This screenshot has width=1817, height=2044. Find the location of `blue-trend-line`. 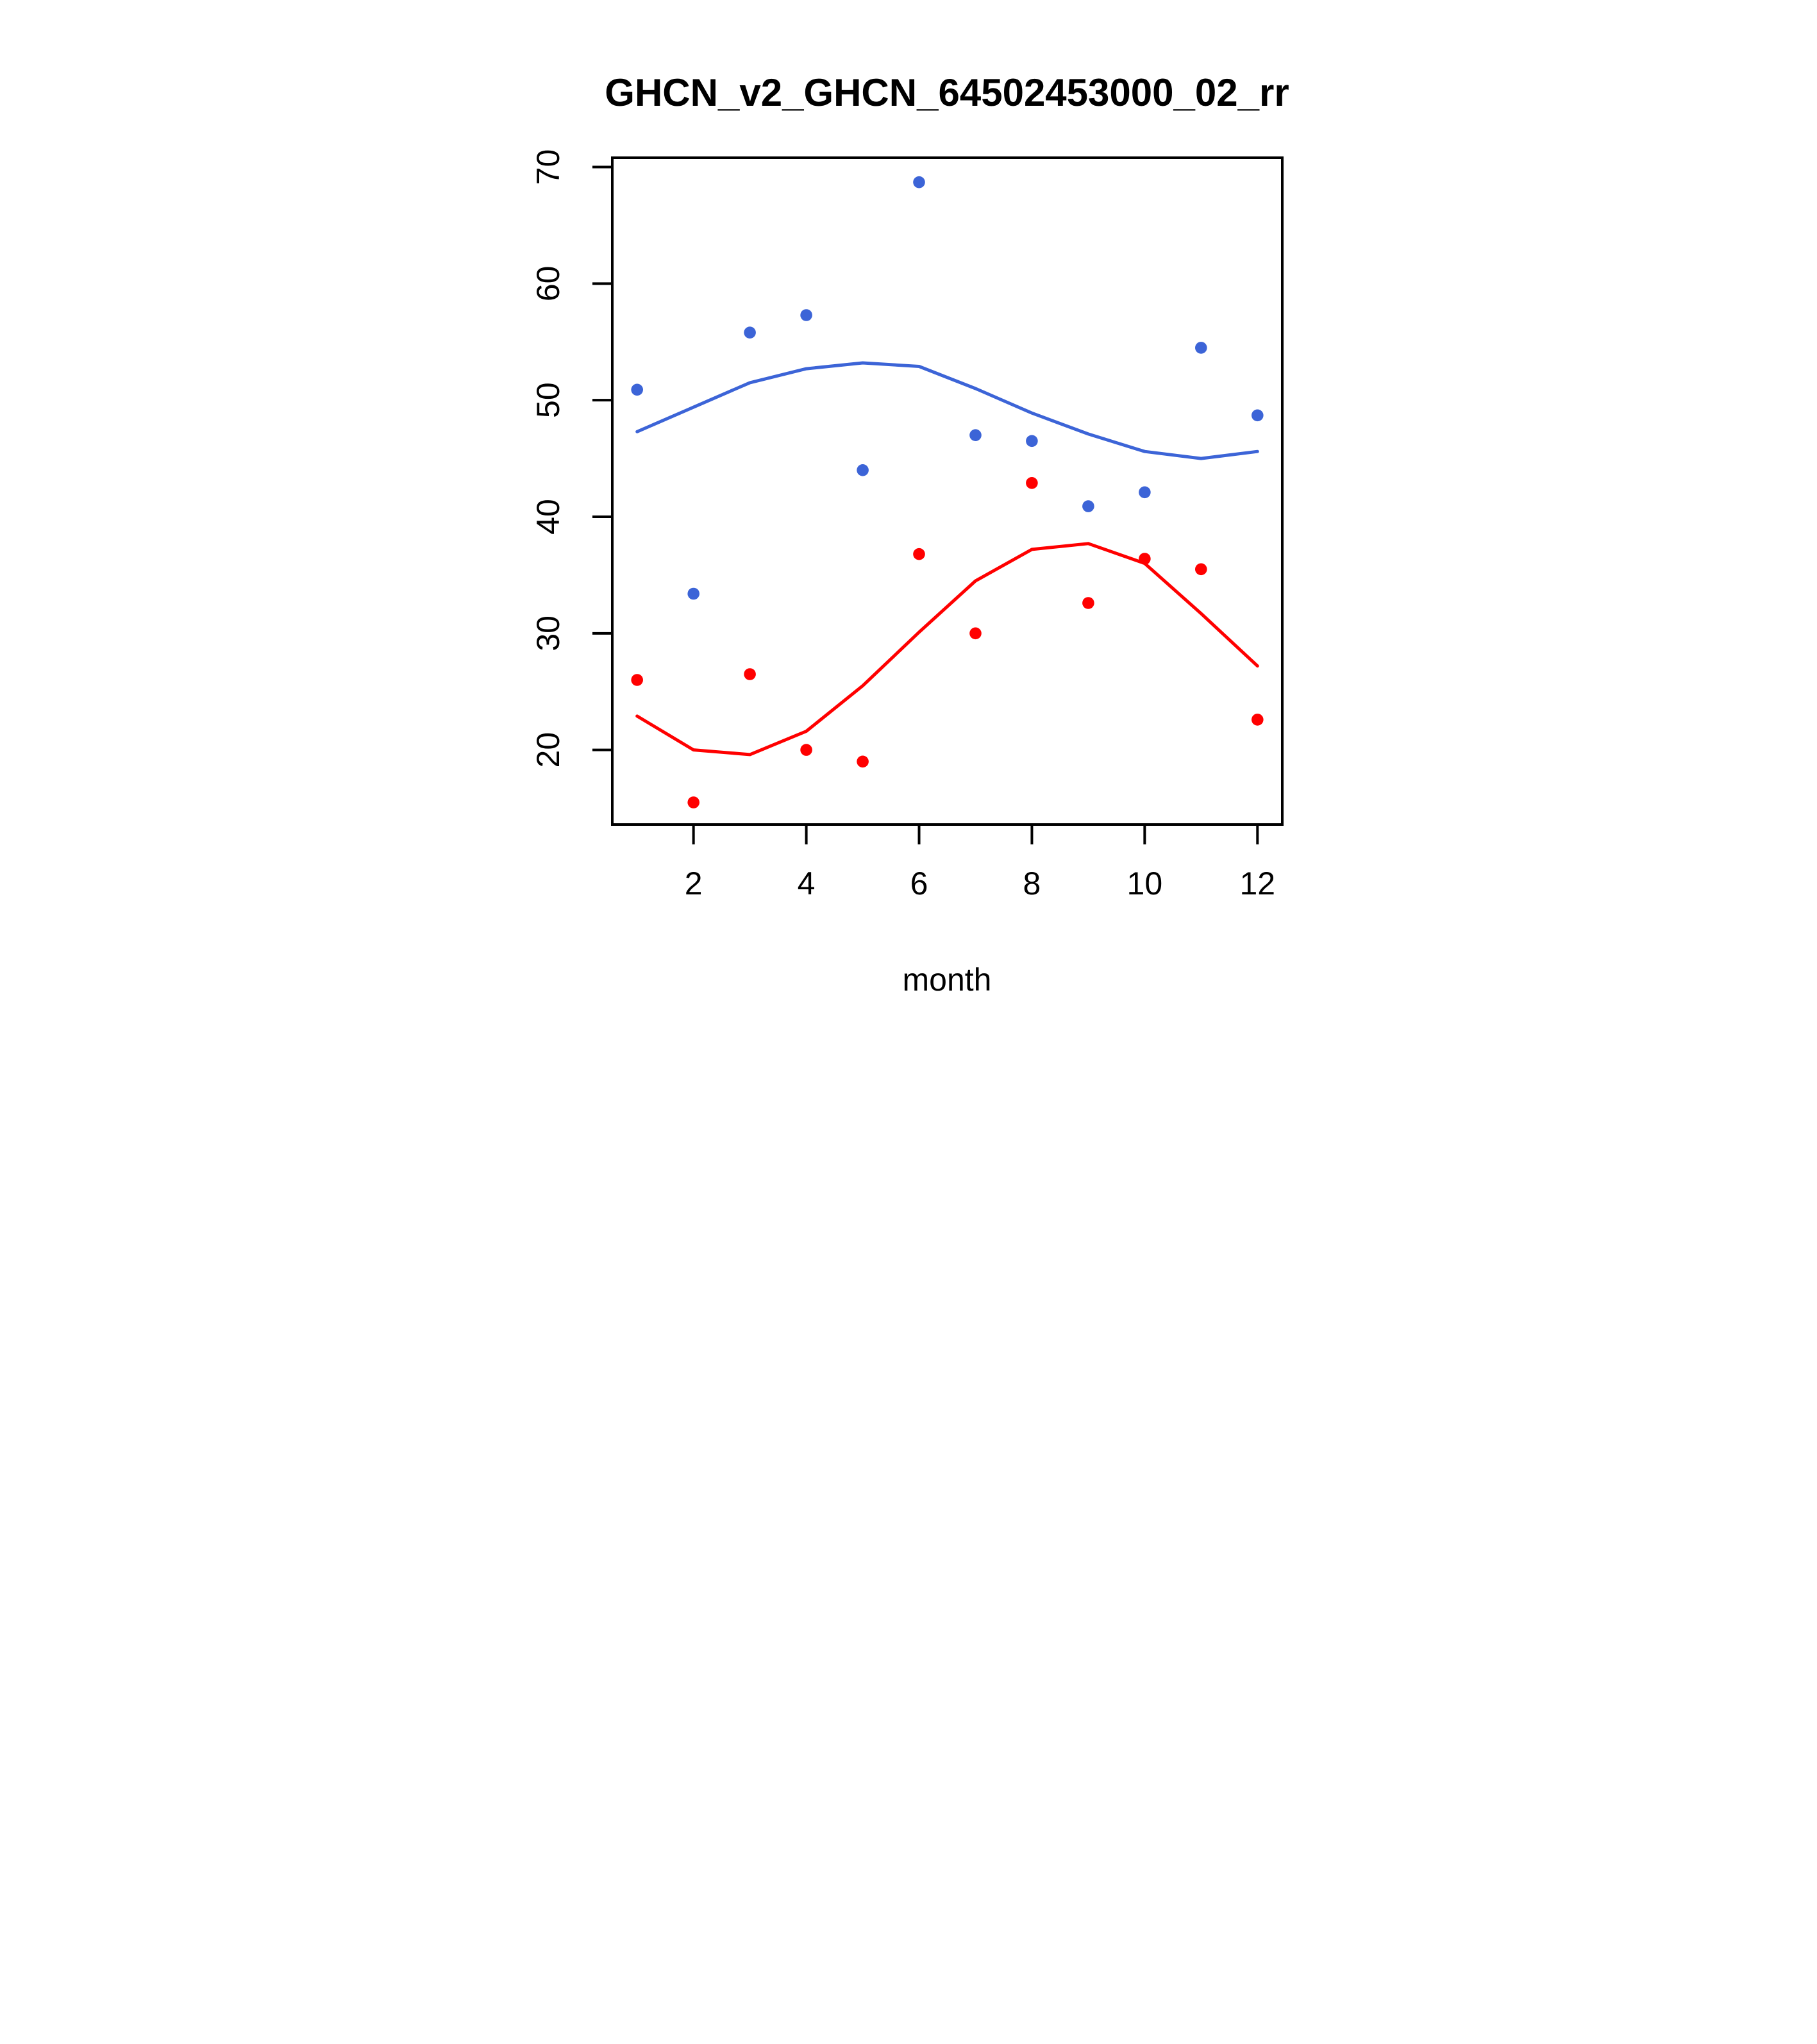

blue-trend-line is located at coordinates (947, 410).